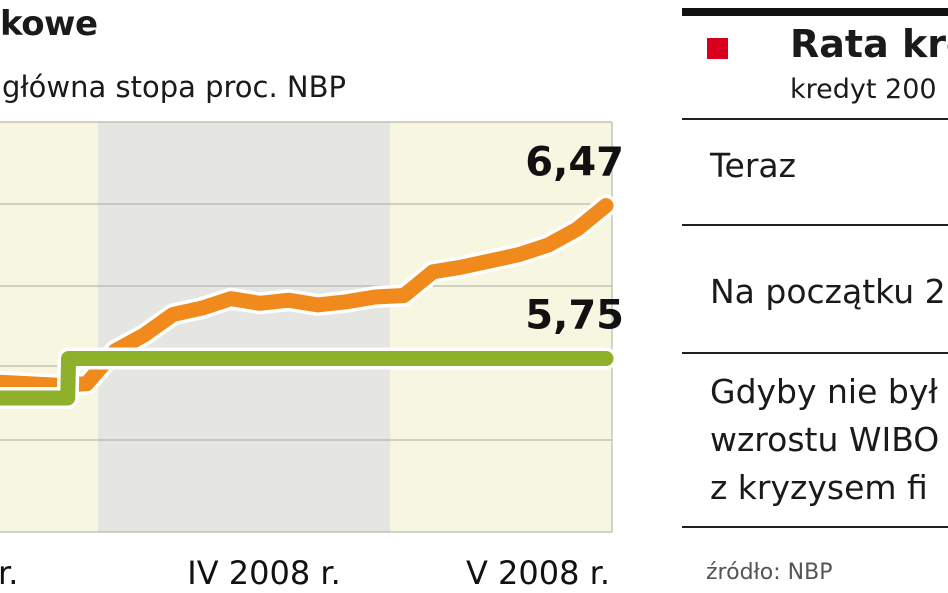 Image resolution: width=948 pixels, height=593 pixels. What do you see at coordinates (49, 24) in the screenshot?
I see `chart-title: kowe` at bounding box center [49, 24].